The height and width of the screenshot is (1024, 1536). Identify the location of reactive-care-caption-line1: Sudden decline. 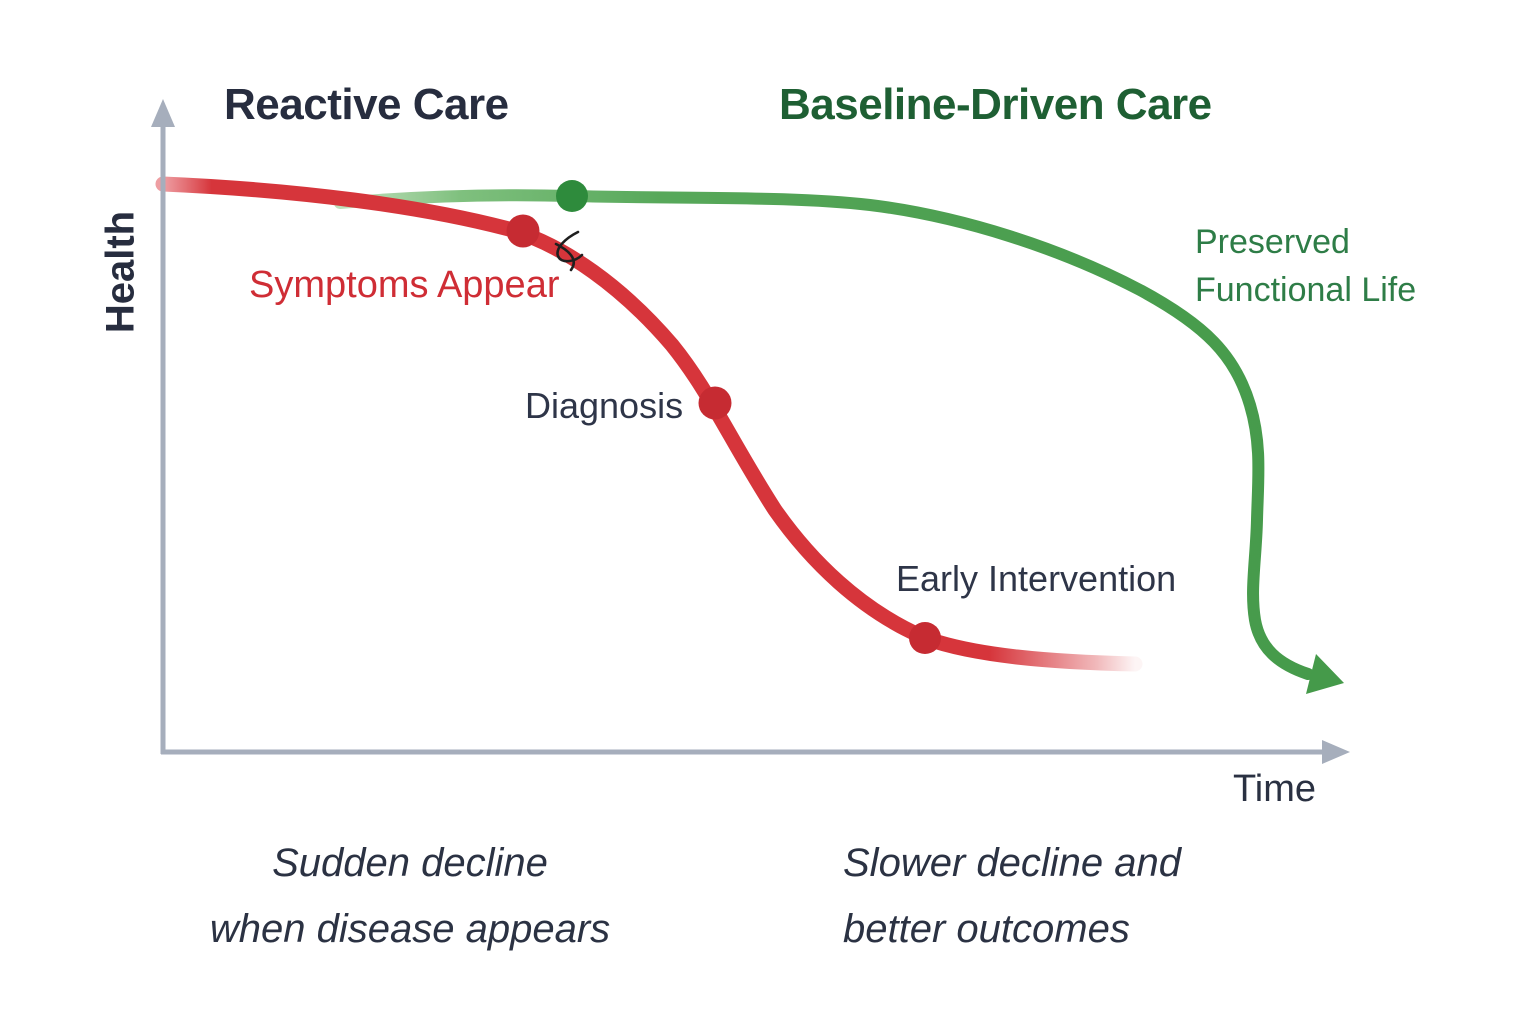
(410, 863).